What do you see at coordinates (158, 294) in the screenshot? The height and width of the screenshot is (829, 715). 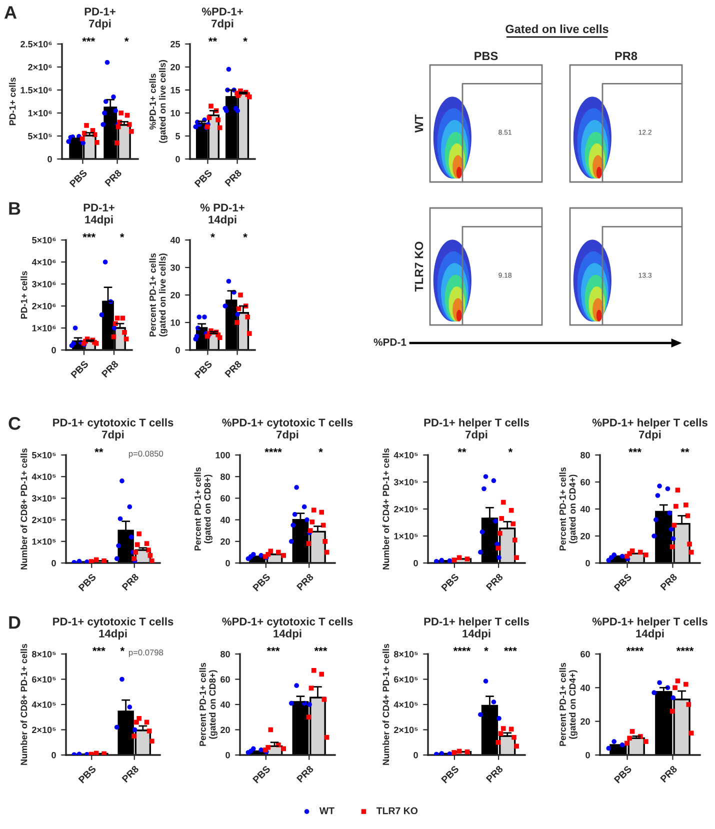 I see `y-axis-title: Percent PD-1+ cells (gated on live cells)` at bounding box center [158, 294].